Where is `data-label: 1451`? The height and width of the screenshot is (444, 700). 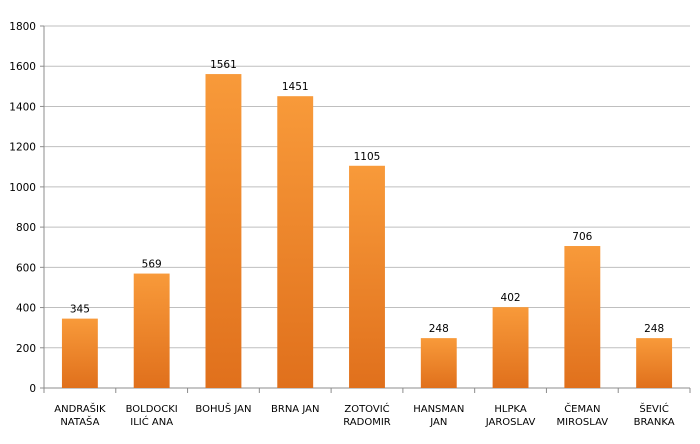
data-label: 1451 is located at coordinates (295, 87).